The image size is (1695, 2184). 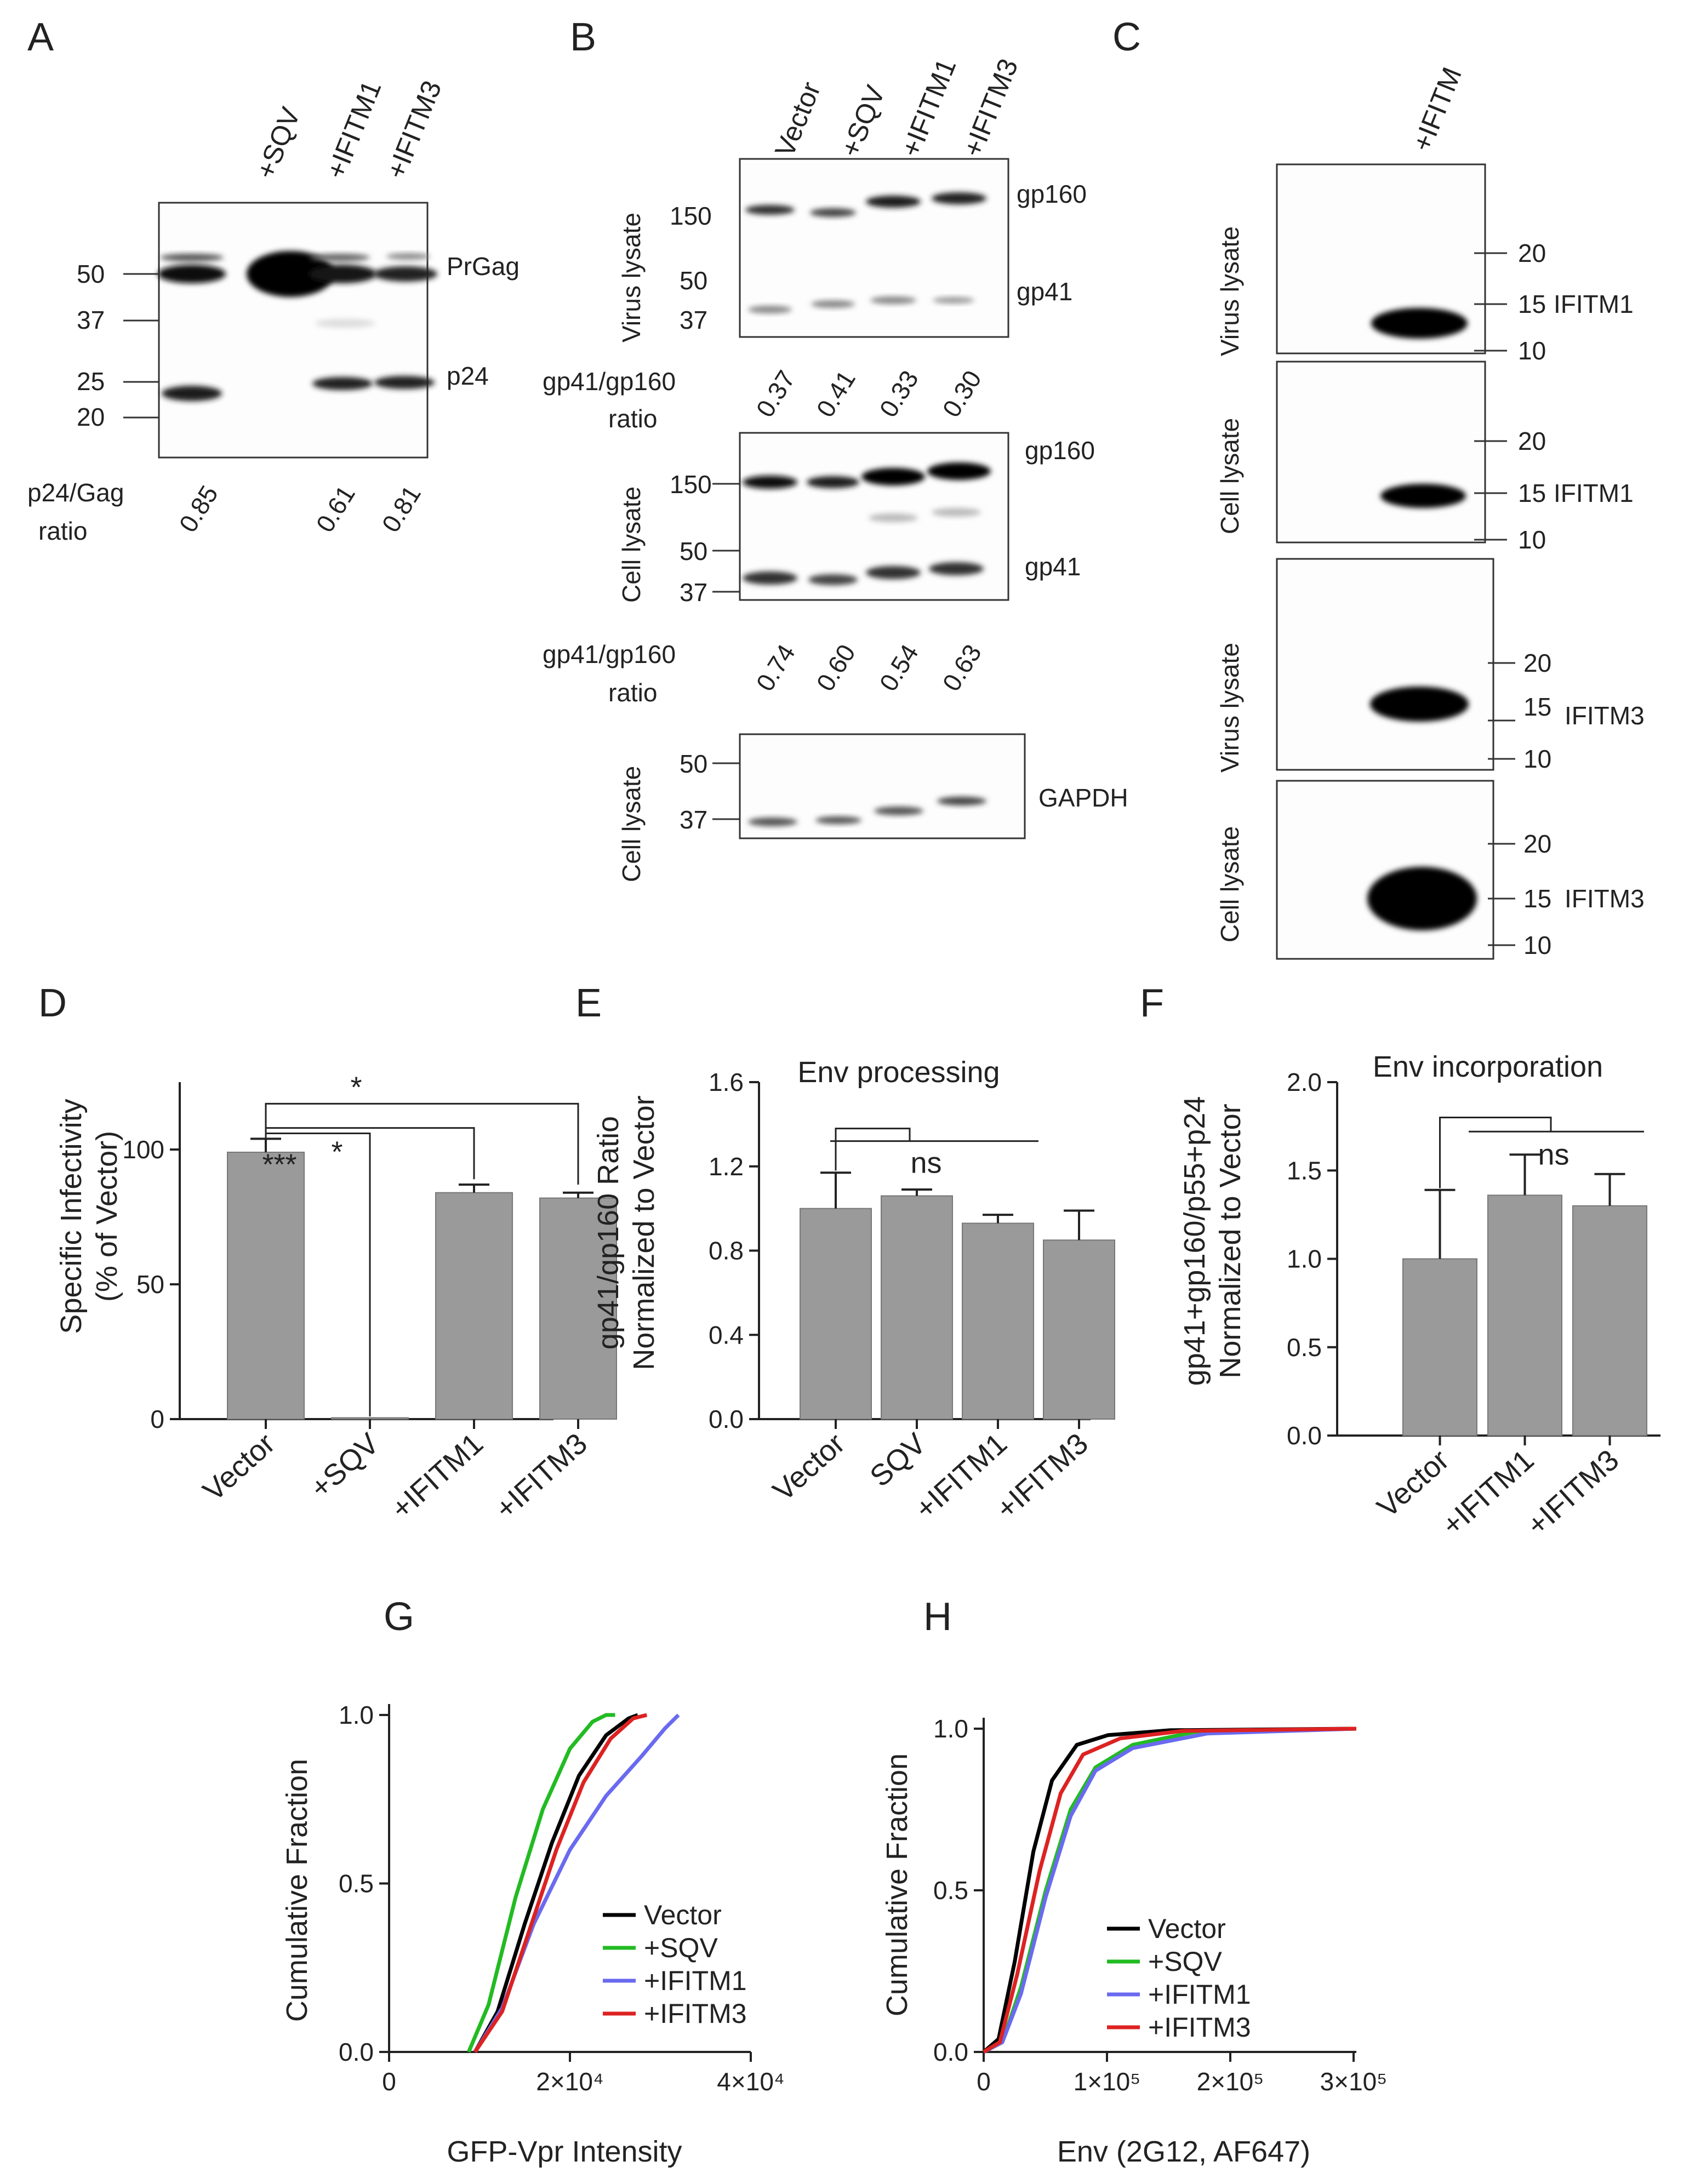 I want to click on mw-c4-10: 10, so click(x=1537, y=945).